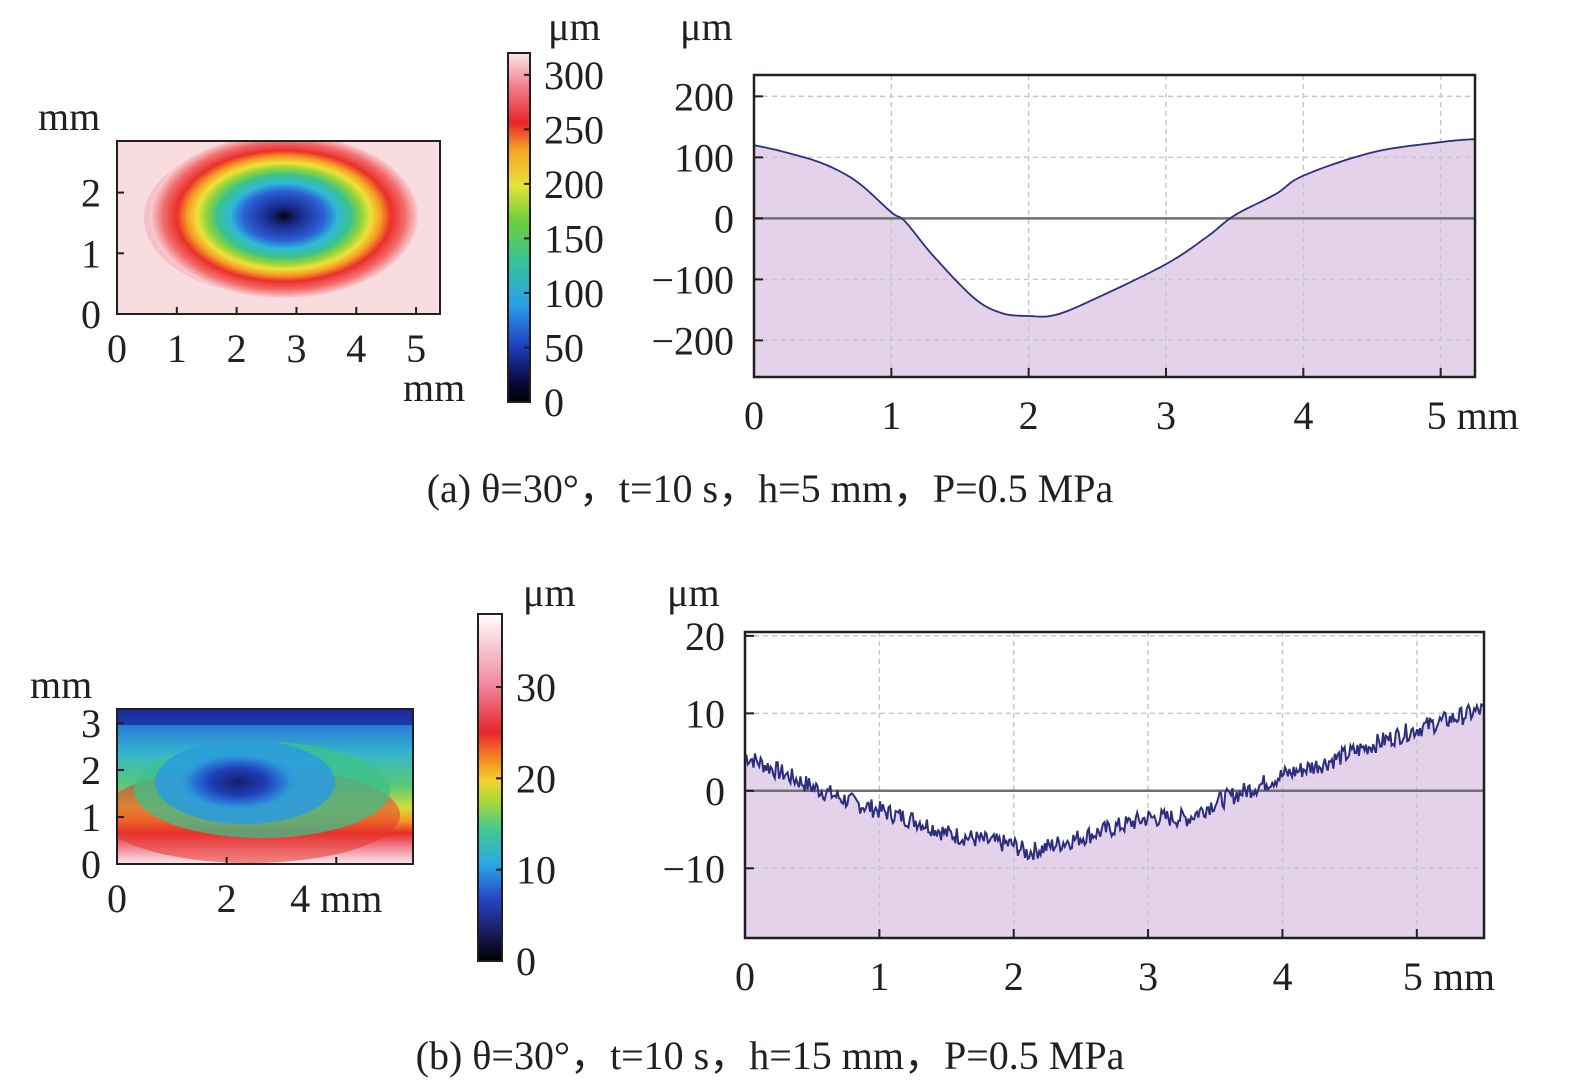 The height and width of the screenshot is (1092, 1575). Describe the element at coordinates (549, 592) in the screenshot. I see `colorbar-b-unit: μm` at that location.